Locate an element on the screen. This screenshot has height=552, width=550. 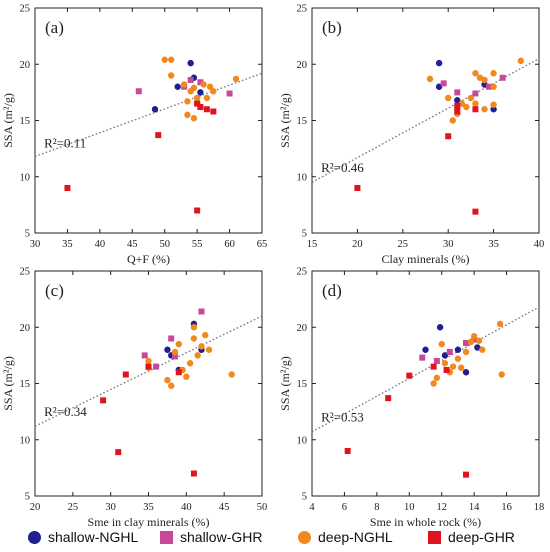
panel-label: (d) is located at coordinates (332, 290).